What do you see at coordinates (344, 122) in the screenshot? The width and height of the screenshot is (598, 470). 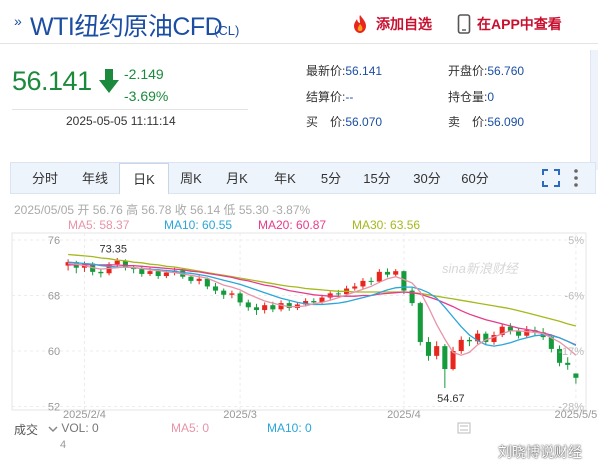 I see `field-bid: 买 价:56.070` at bounding box center [344, 122].